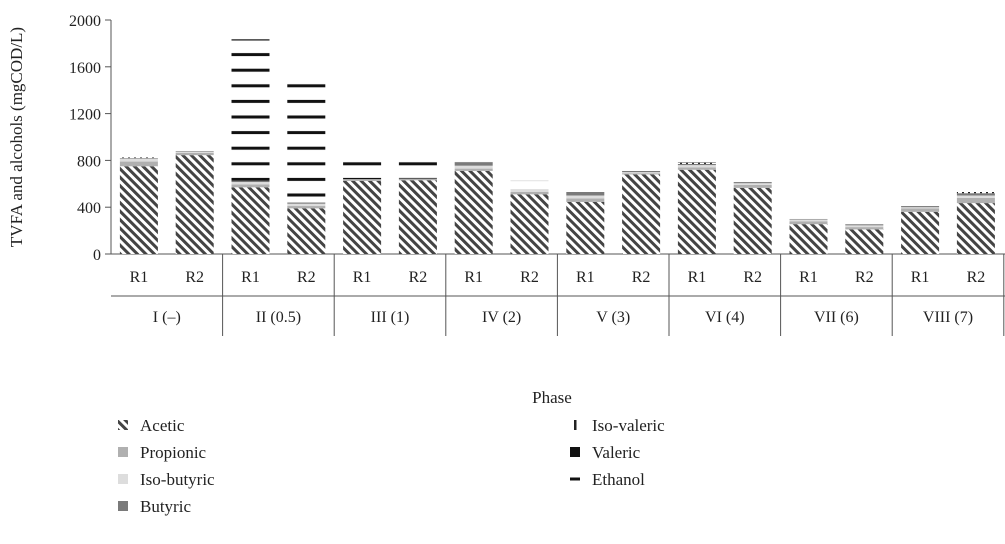 The height and width of the screenshot is (544, 1005). I want to click on x-phase-label: VIII (7), so click(948, 317).